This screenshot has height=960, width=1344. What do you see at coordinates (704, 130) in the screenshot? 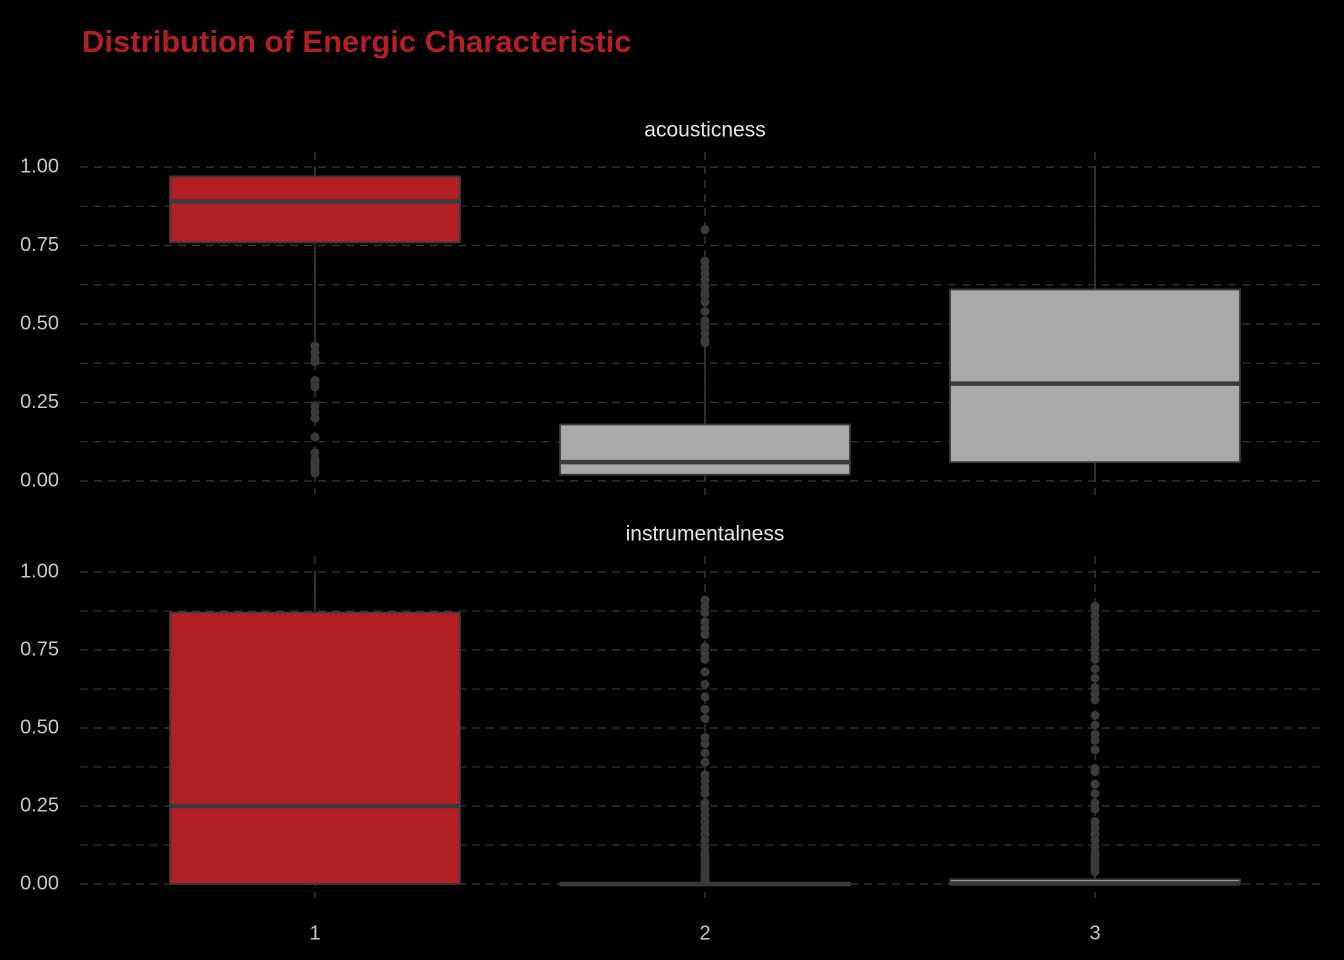
I see `facet-label: acousticness` at bounding box center [704, 130].